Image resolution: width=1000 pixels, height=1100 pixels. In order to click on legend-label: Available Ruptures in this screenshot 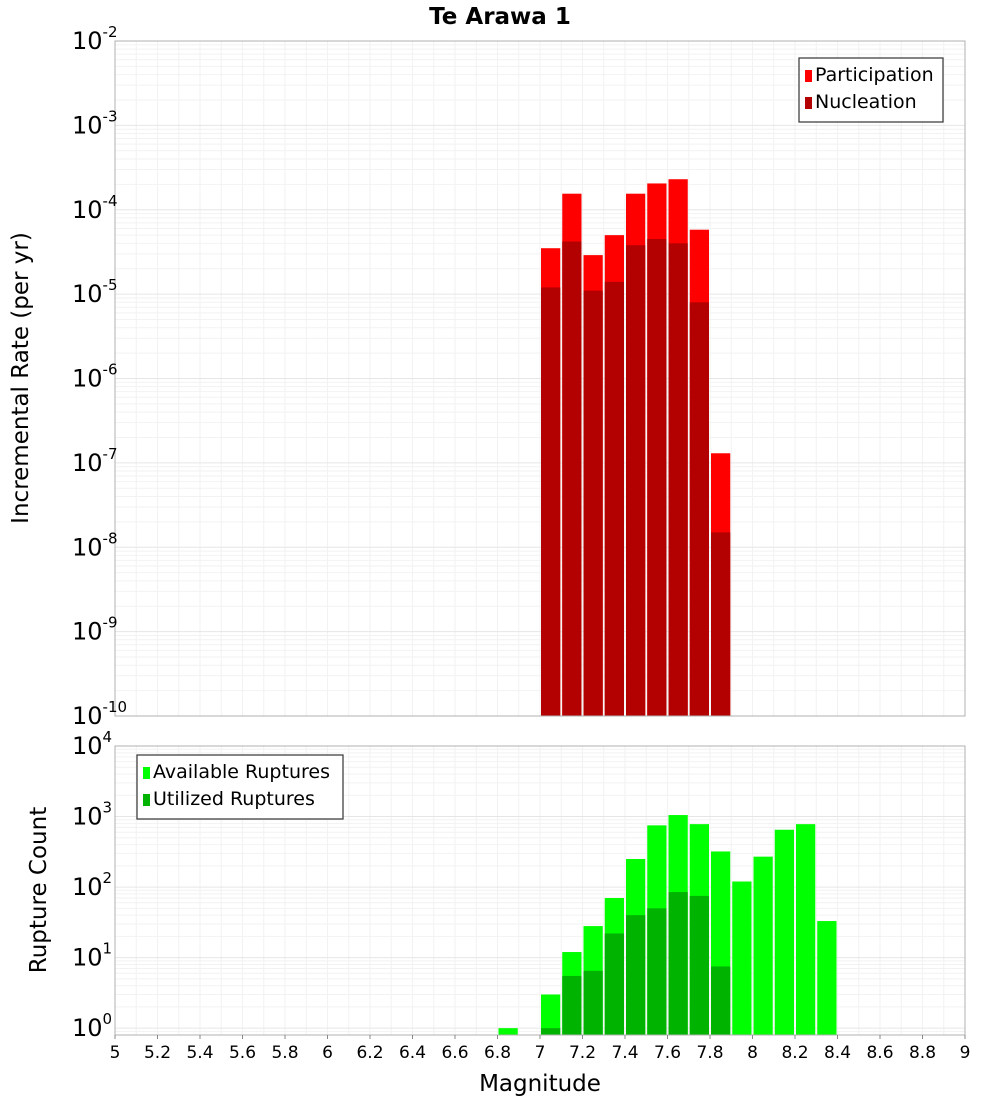, I will do `click(241, 772)`.